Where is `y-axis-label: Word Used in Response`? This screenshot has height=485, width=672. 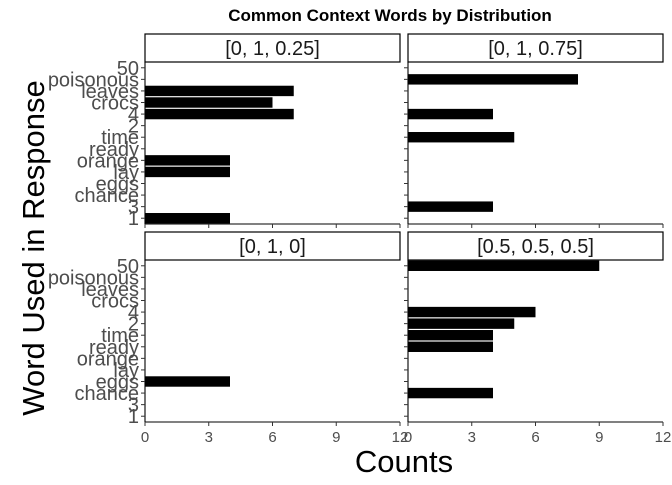 y-axis-label: Word Used in Response is located at coordinates (33, 247).